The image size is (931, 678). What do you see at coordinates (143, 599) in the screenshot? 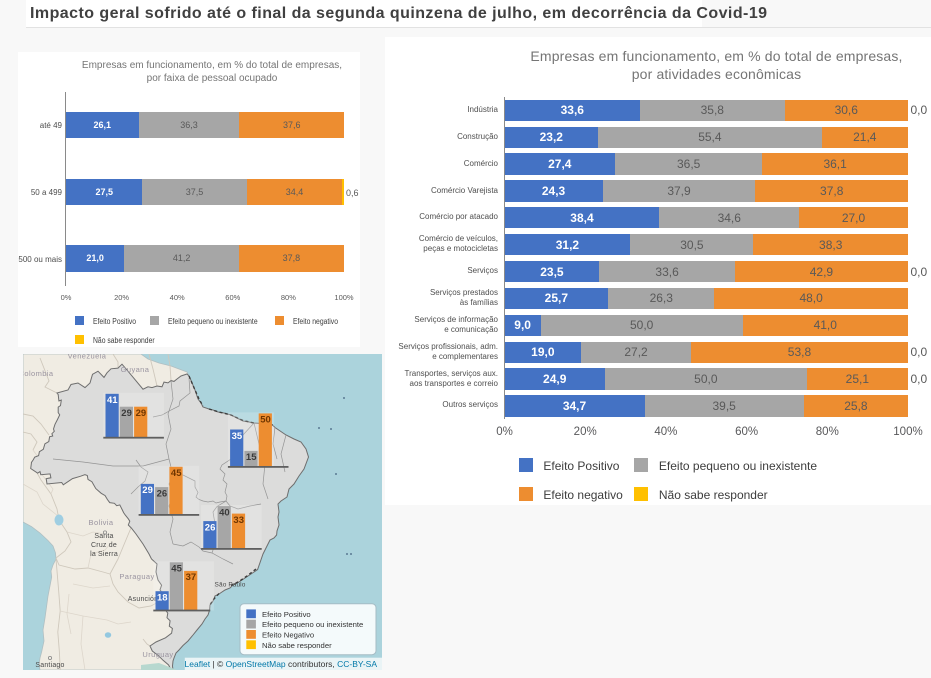
I see `svg-text: Asunción` at bounding box center [143, 599].